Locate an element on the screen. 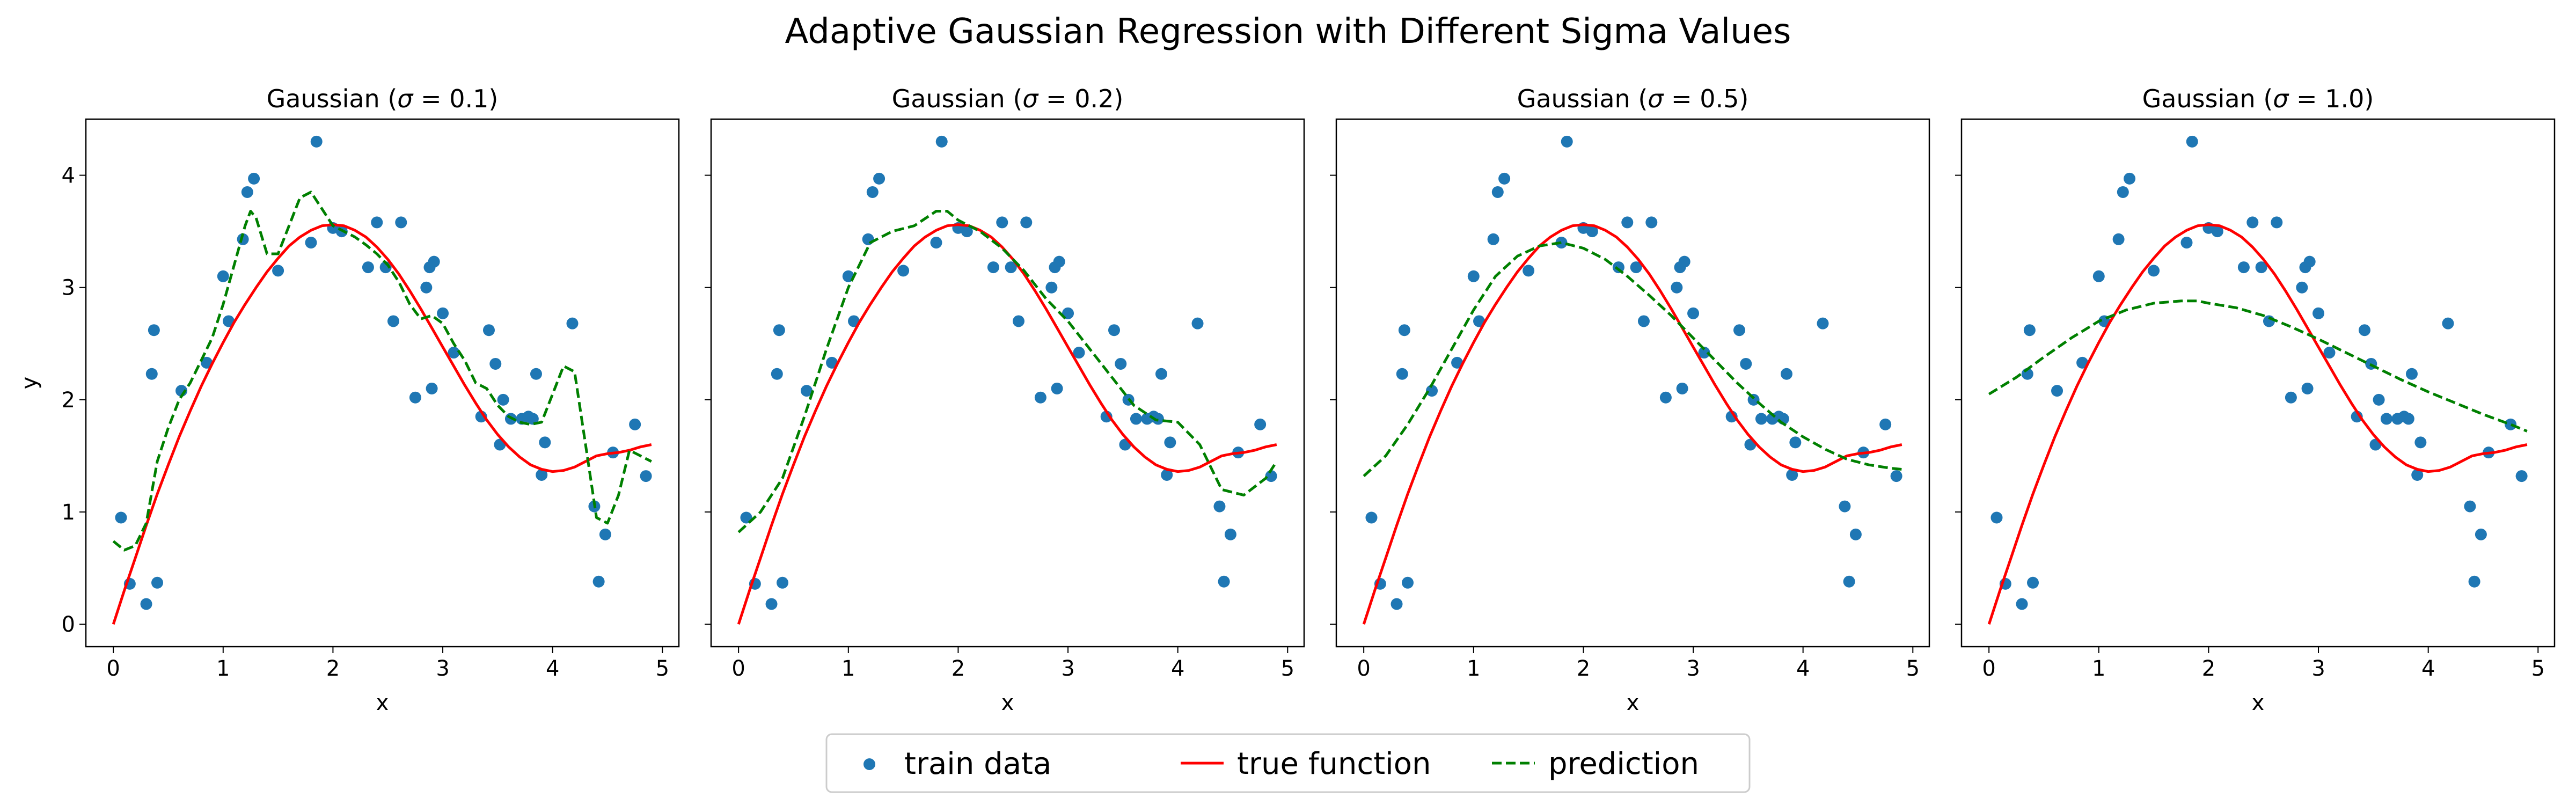 Image resolution: width=2576 pixels, height=805 pixels. legend-item: train data is located at coordinates (957, 764).